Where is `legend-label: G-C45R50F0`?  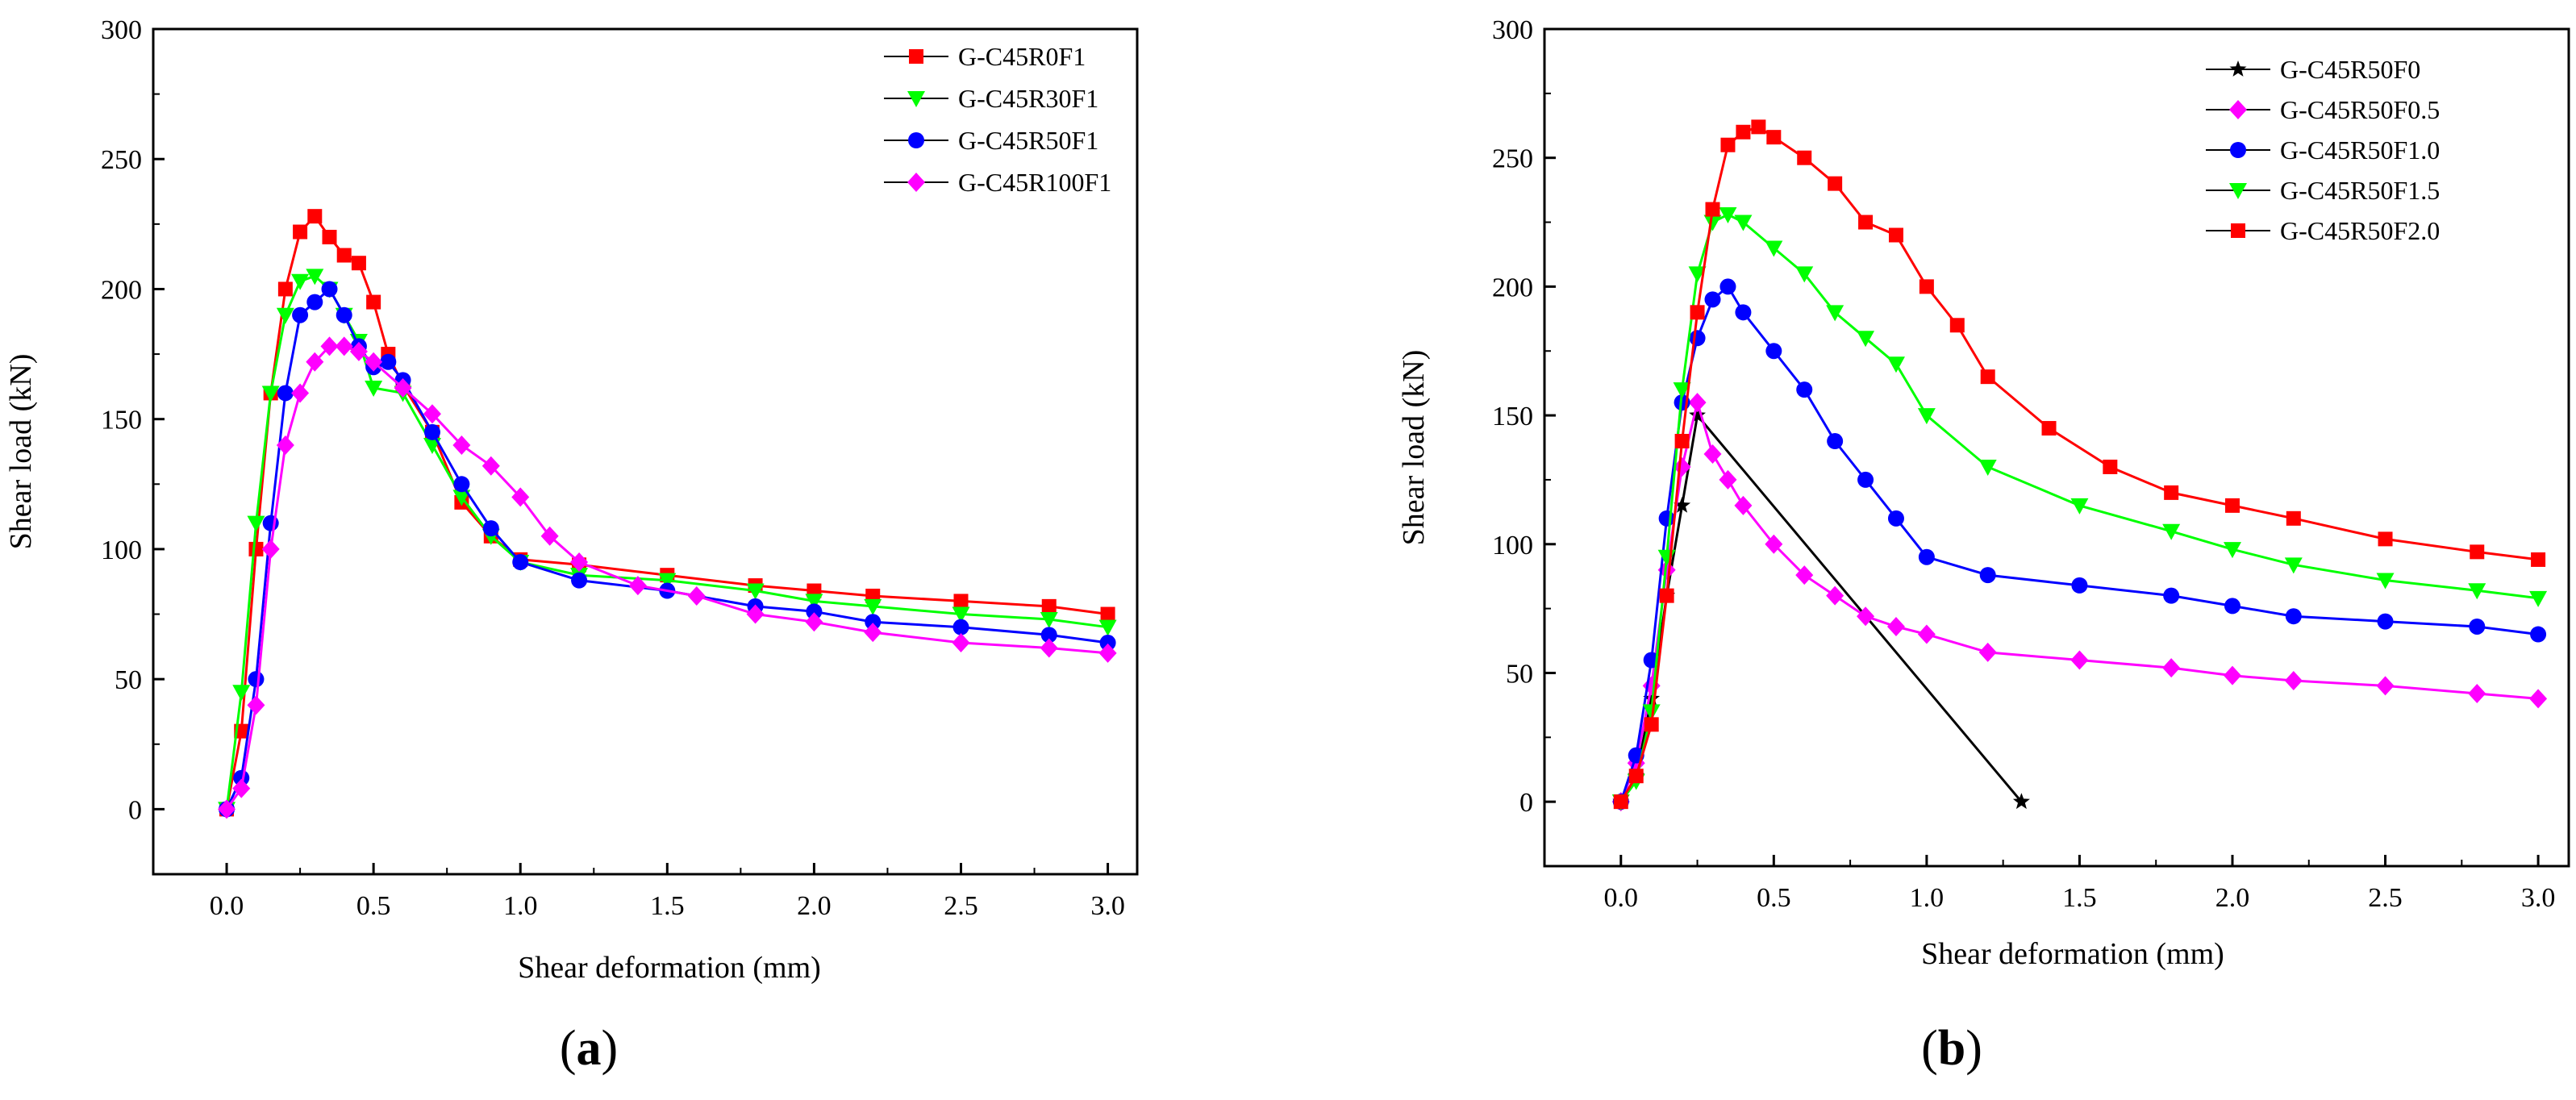
legend-label: G-C45R50F0 is located at coordinates (2350, 69).